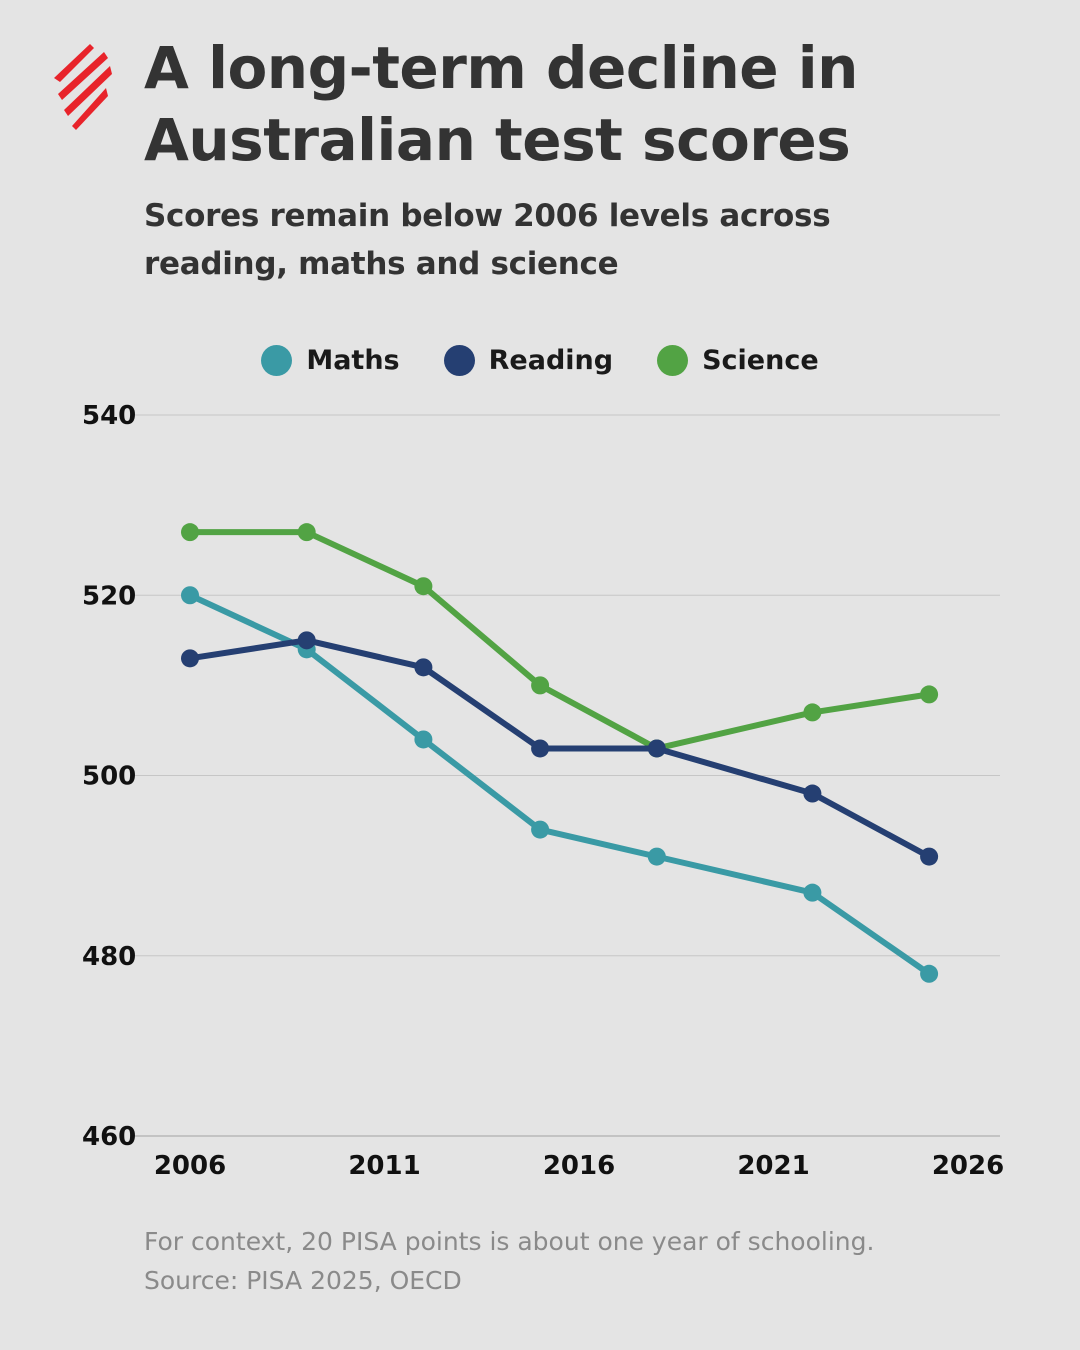 The width and height of the screenshot is (1080, 1350). What do you see at coordinates (303, 1280) in the screenshot?
I see `footnote-source: Source: PISA 2025, OECD` at bounding box center [303, 1280].